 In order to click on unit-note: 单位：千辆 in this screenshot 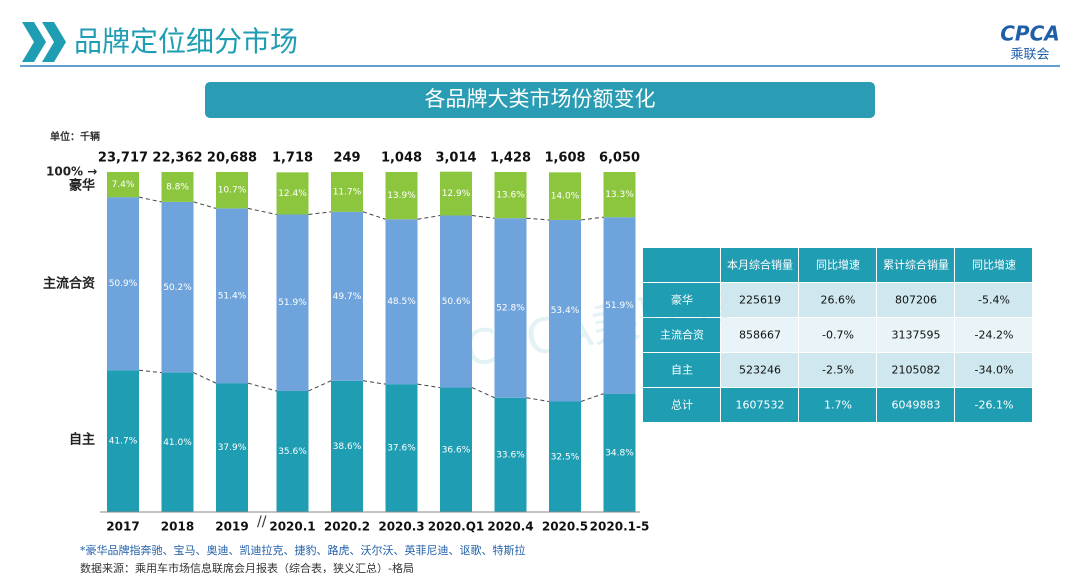, I will do `click(75, 136)`.